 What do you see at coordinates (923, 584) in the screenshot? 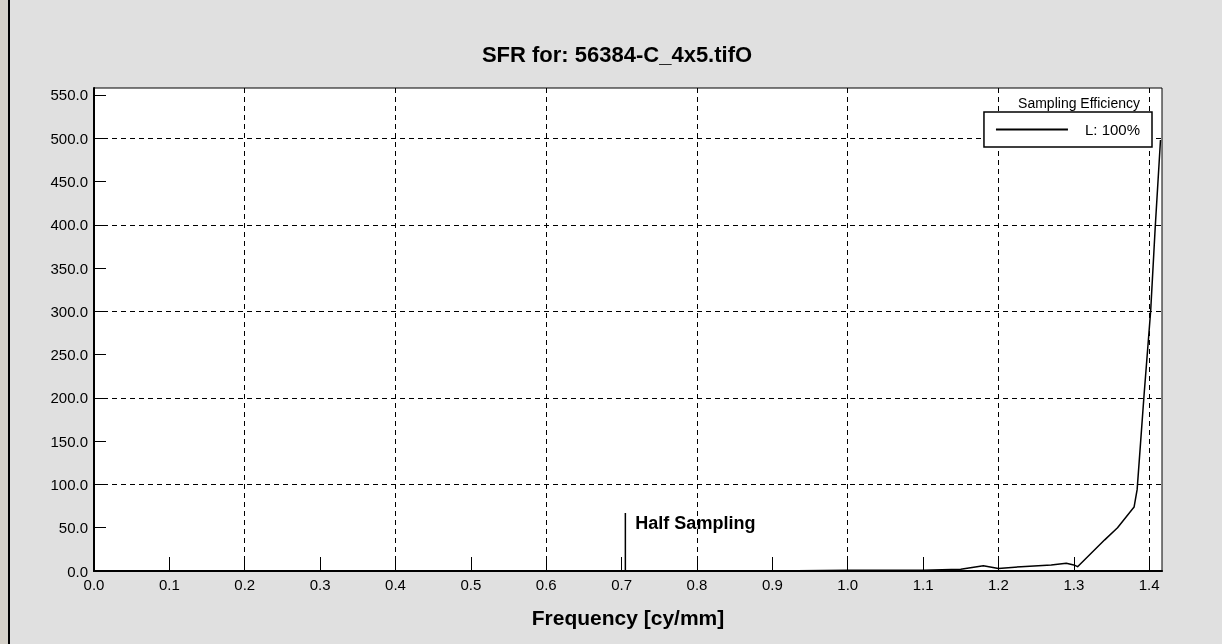
I see `x-tick-label: 1.1` at bounding box center [923, 584].